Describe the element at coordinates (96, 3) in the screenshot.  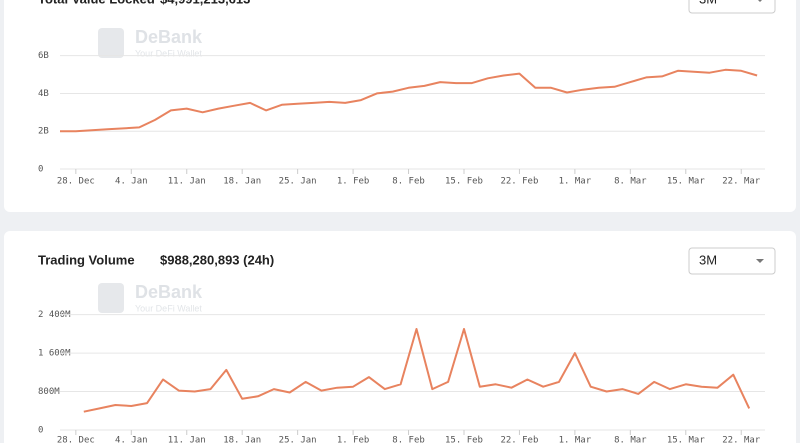
I see `chart-title: Total Value Locked` at that location.